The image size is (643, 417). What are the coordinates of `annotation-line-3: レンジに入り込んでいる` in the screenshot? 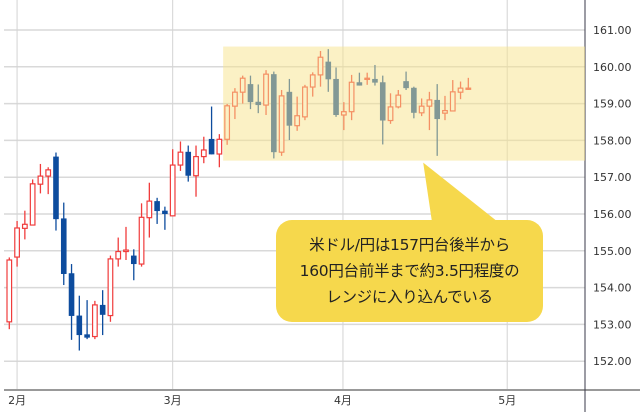 It's located at (409, 297).